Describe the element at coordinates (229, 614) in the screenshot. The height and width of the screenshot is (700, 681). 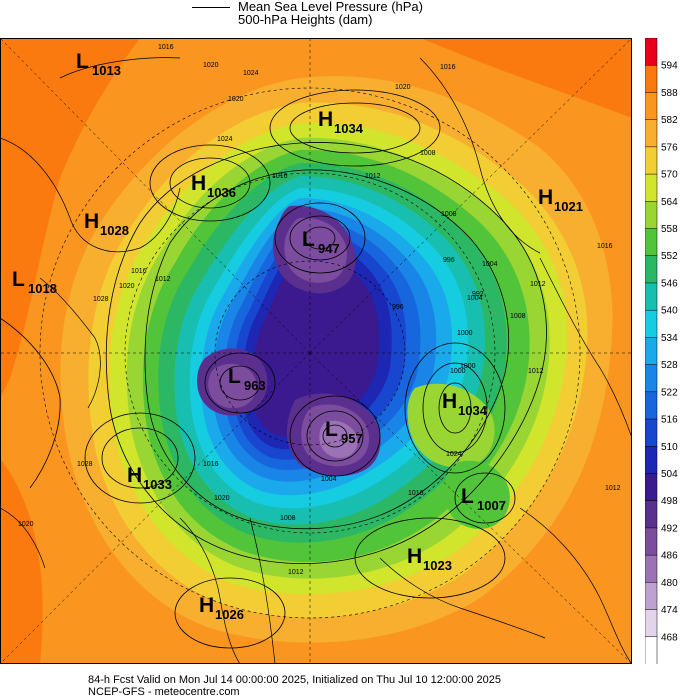
I see `svg-text: 1026` at that location.